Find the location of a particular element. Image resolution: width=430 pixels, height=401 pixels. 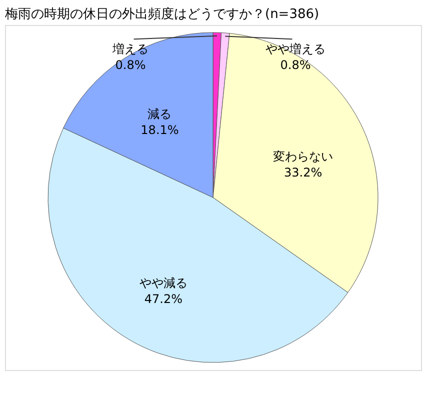

slice-label: やや増える is located at coordinates (296, 49).